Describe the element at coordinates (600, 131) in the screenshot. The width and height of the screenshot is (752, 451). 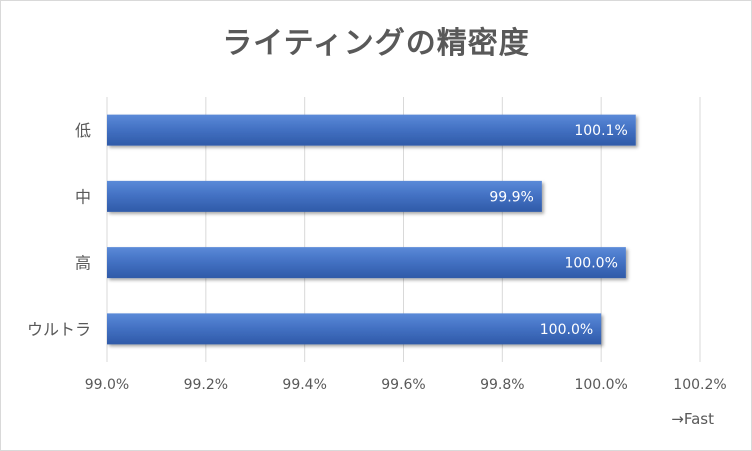
I see `data-label: 100.1%` at that location.